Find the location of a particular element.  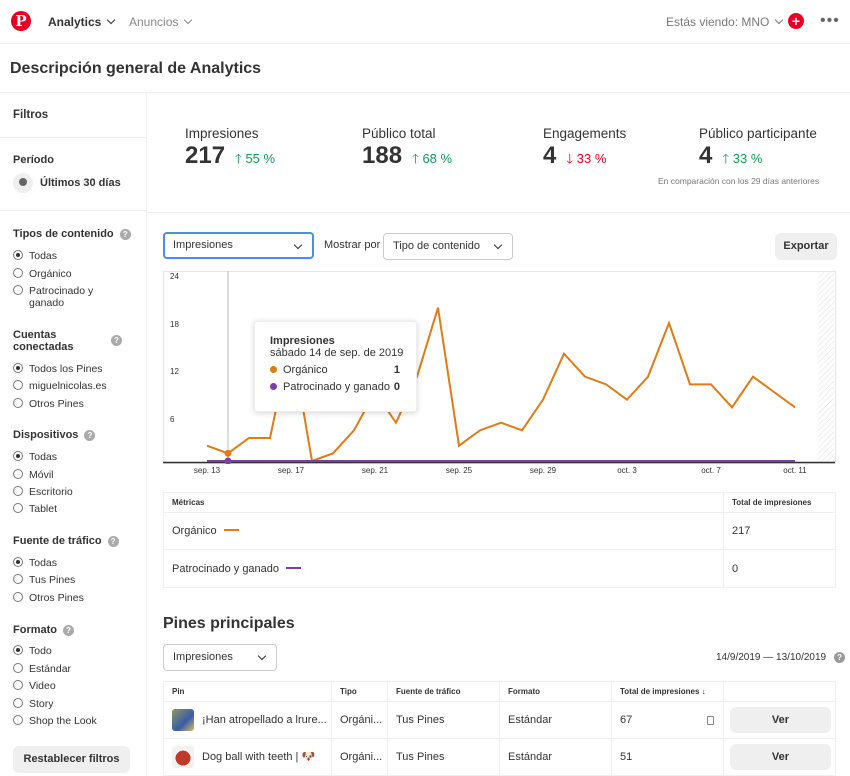

divider is located at coordinates (73, 210).